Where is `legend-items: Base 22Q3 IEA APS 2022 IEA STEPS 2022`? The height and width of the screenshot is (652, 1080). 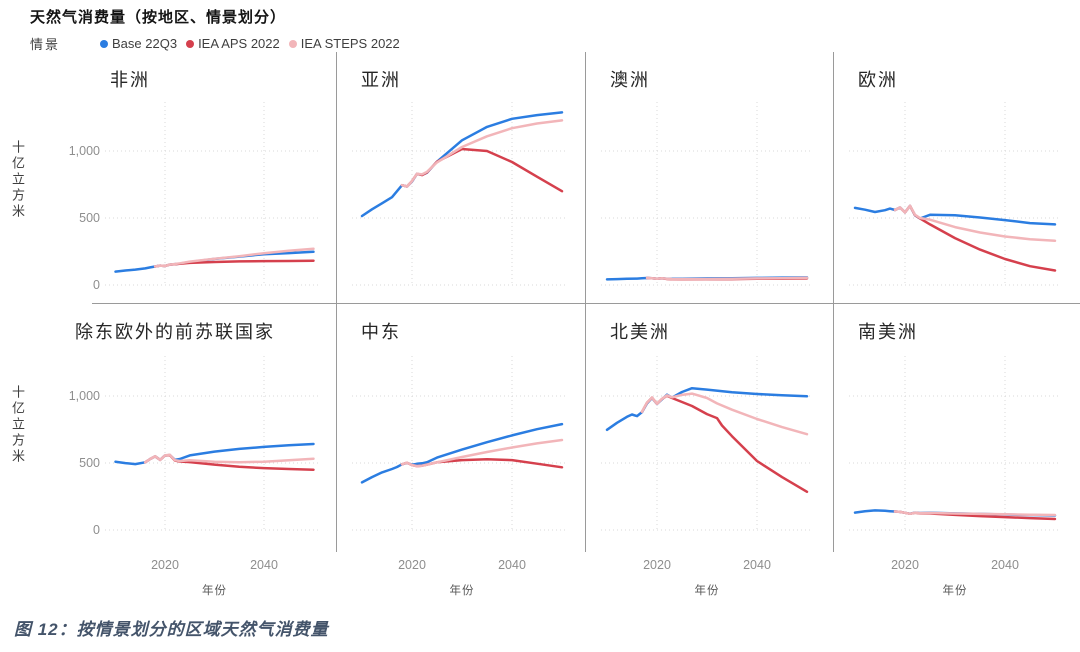 legend-items: Base 22Q3 IEA APS 2022 IEA STEPS 2022 is located at coordinates (254, 43).